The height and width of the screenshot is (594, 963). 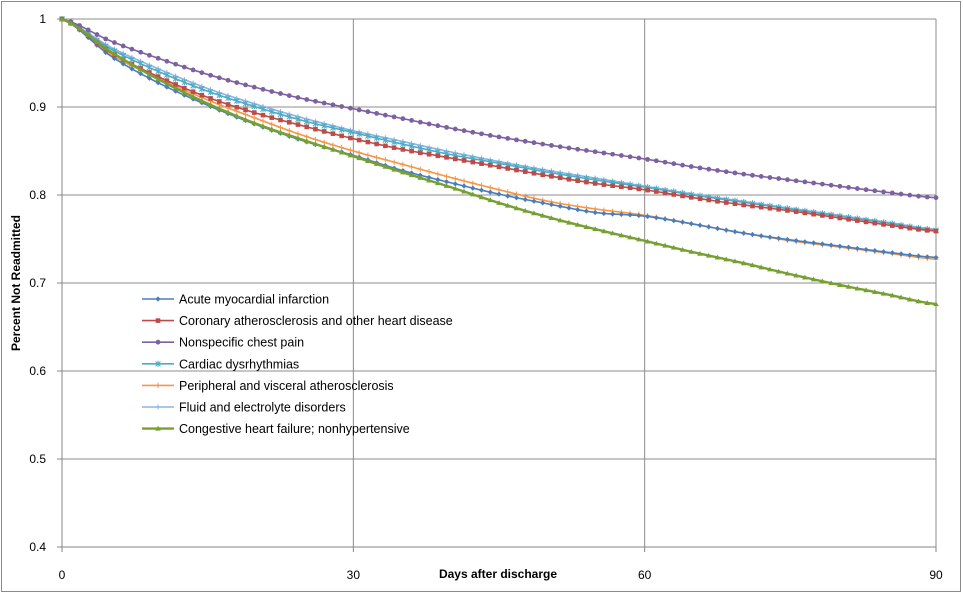 What do you see at coordinates (37, 195) in the screenshot?
I see `y-tick-label: 0.8` at bounding box center [37, 195].